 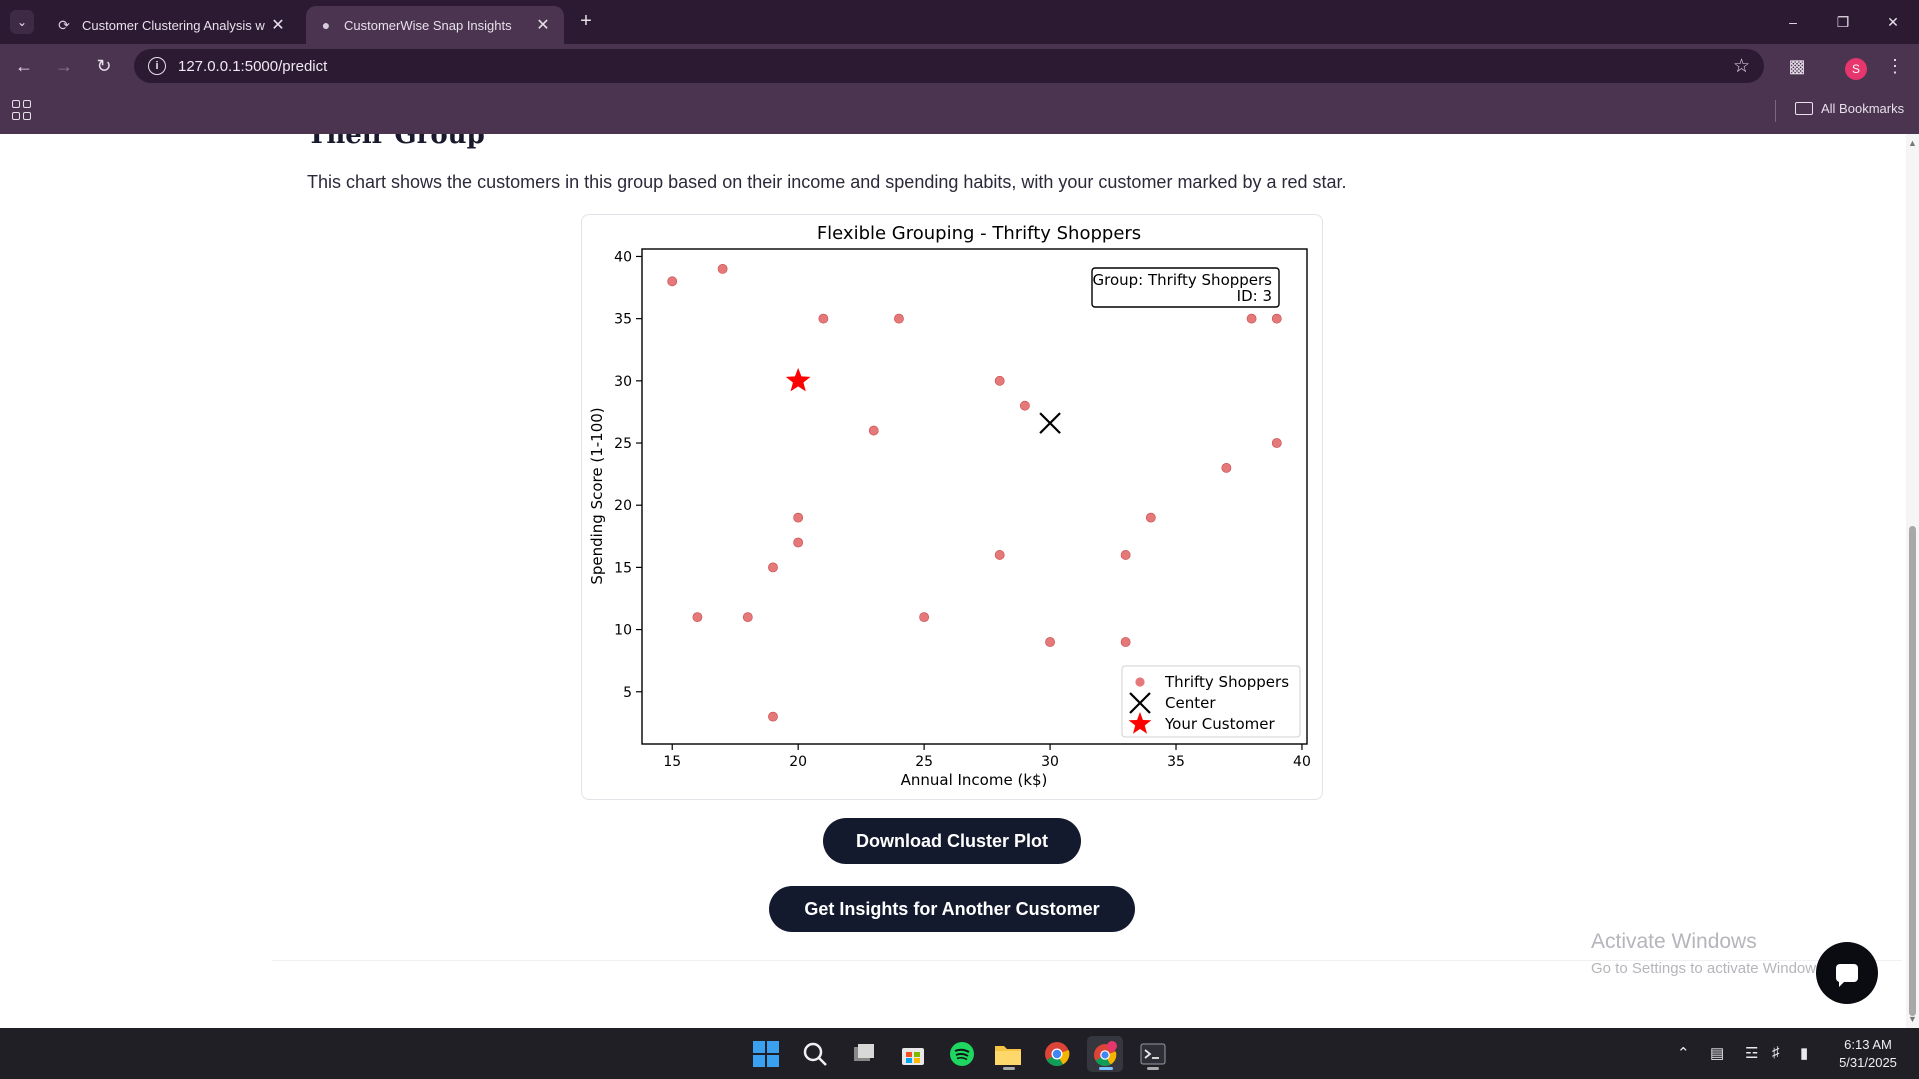 I want to click on tab-customer-clustering: ⟳ Customer Clustering Analysis w ✕, so click(x=171, y=25).